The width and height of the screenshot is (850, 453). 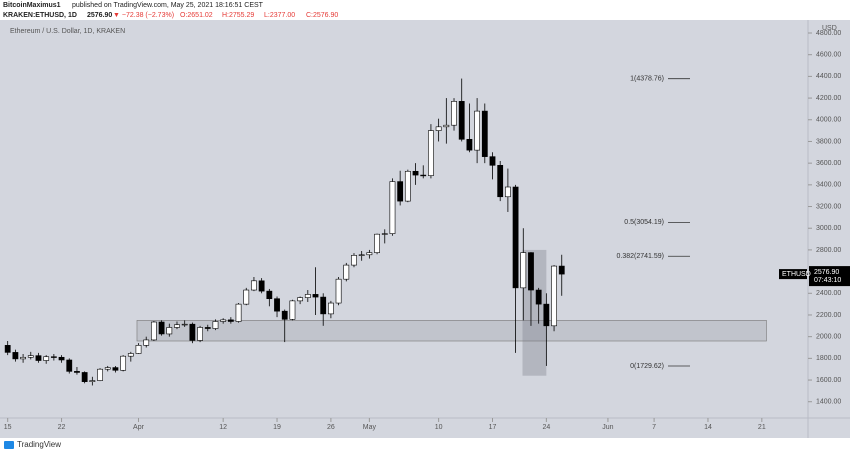 What do you see at coordinates (279, 15) in the screenshot?
I see `ohlc-value: L:2377.00` at bounding box center [279, 15].